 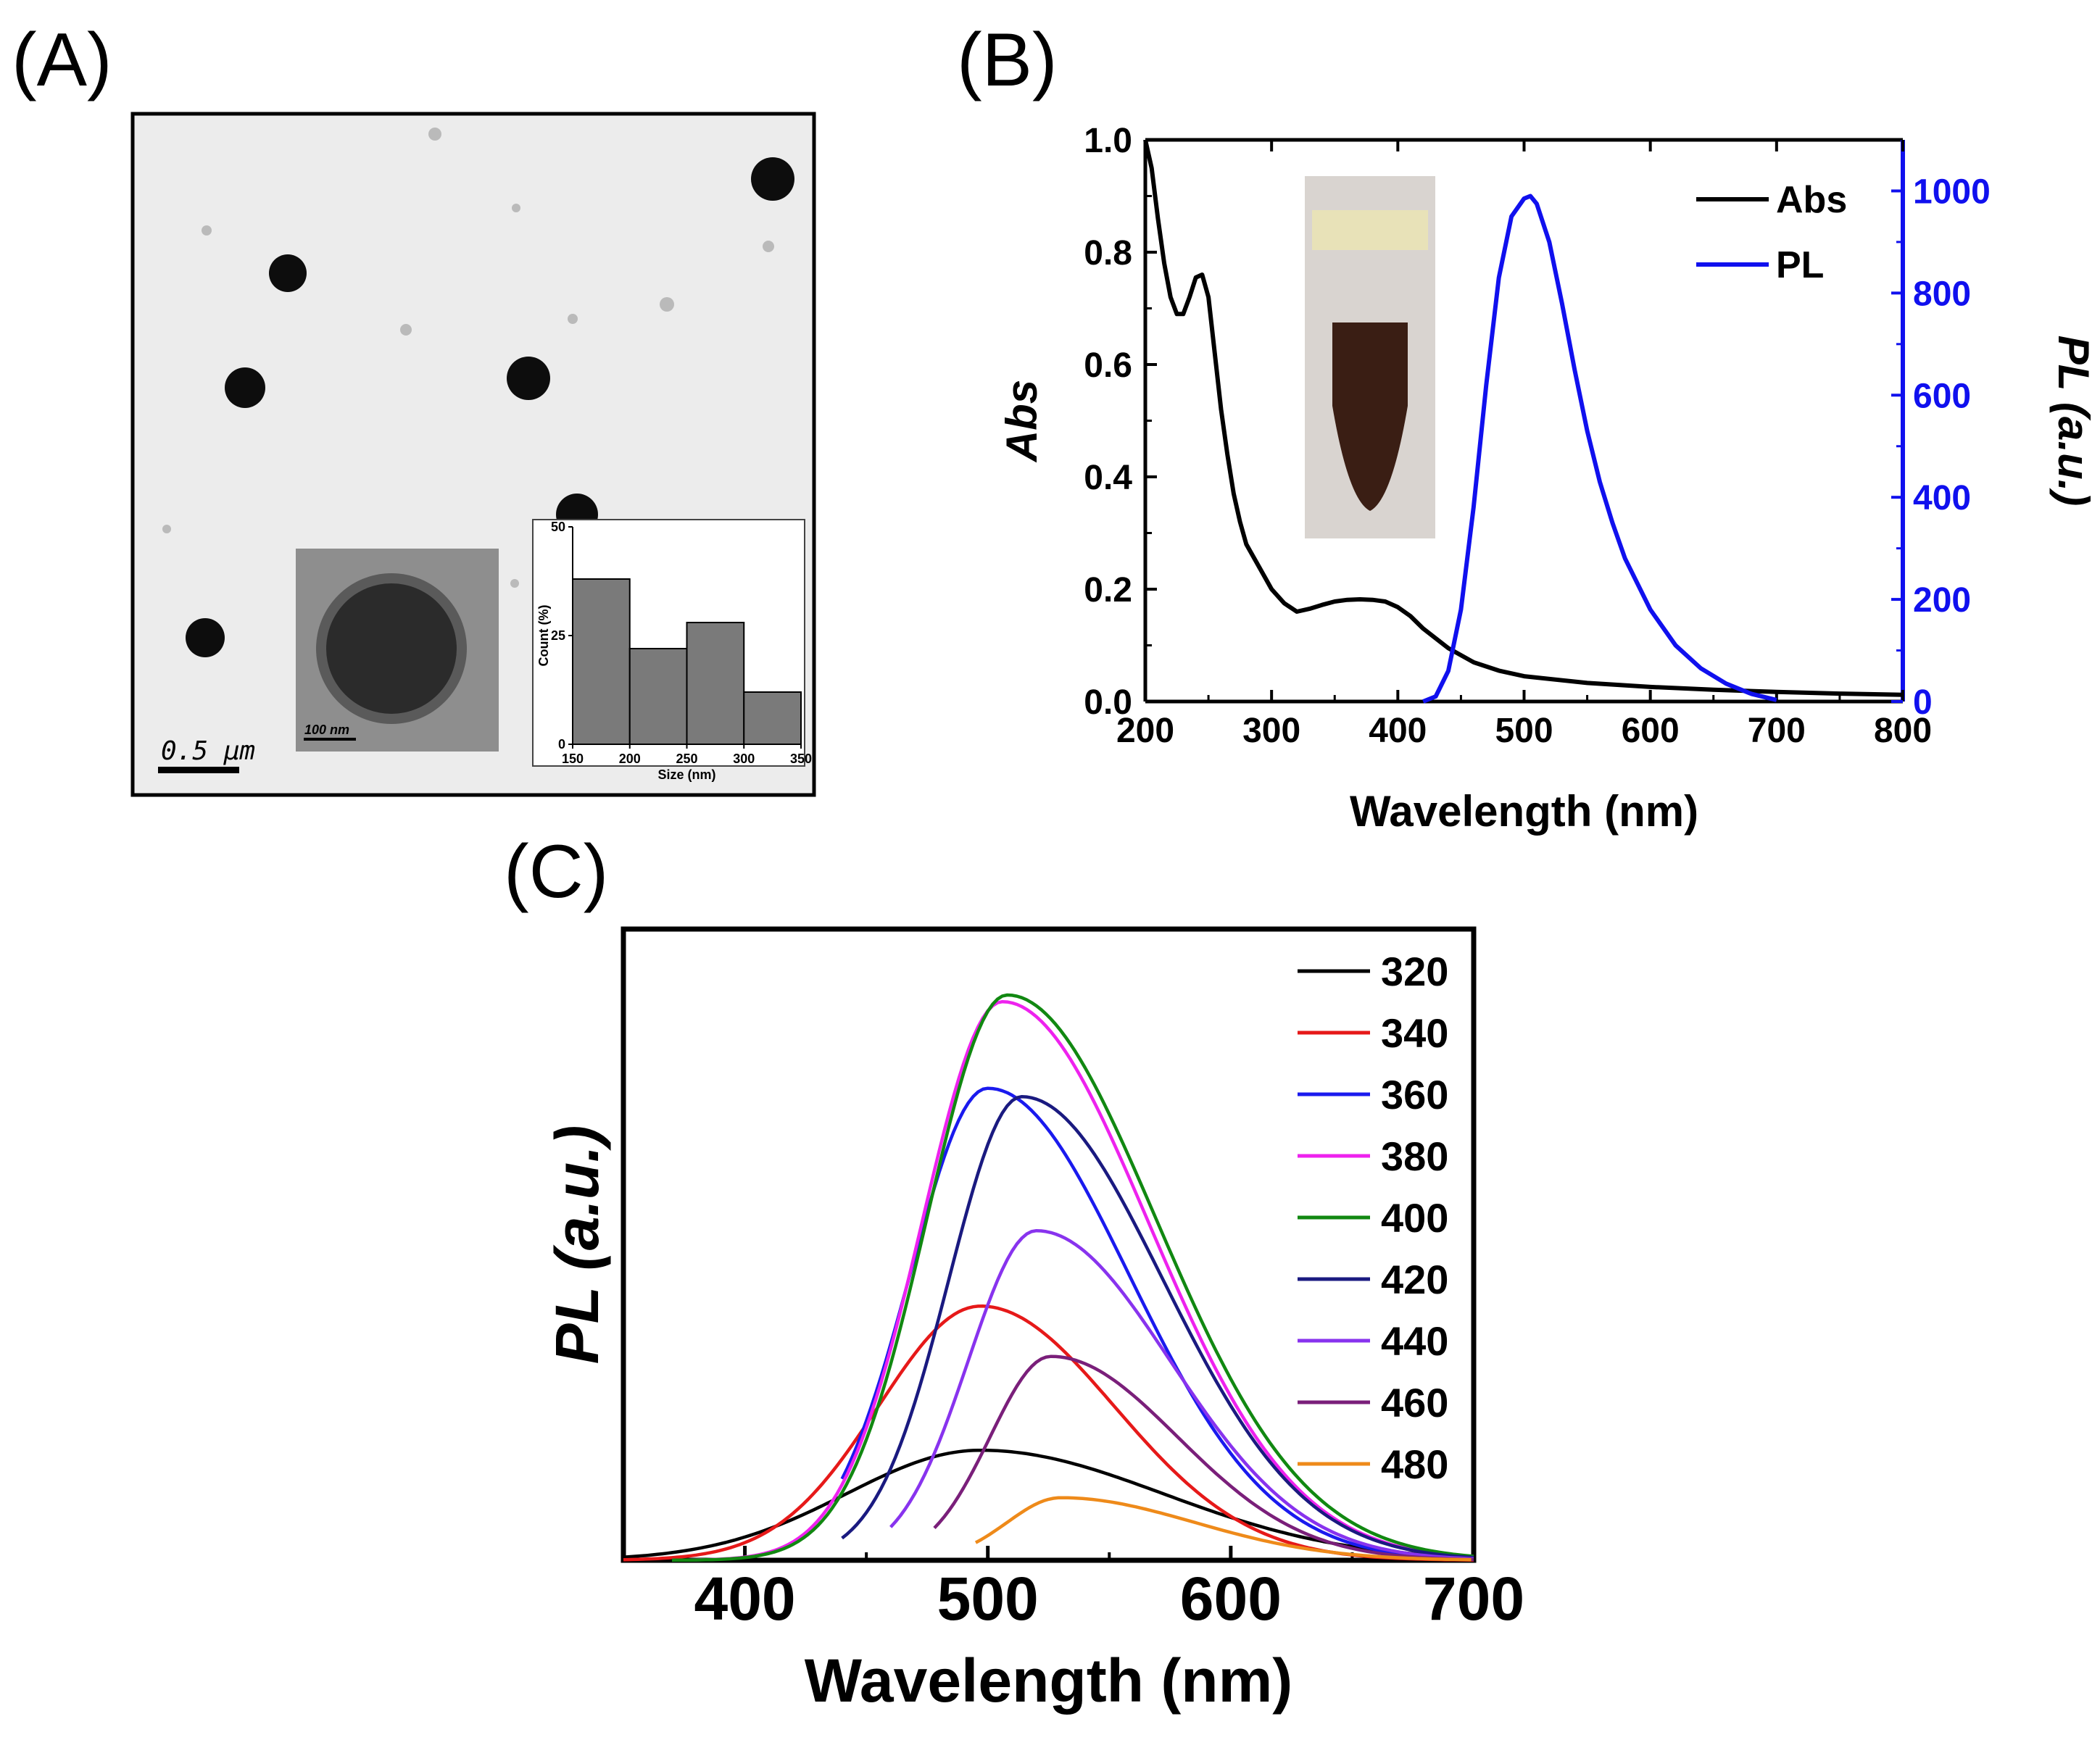 I want to click on b-x-axis-title: Wavelength (nm), so click(x=1524, y=812).